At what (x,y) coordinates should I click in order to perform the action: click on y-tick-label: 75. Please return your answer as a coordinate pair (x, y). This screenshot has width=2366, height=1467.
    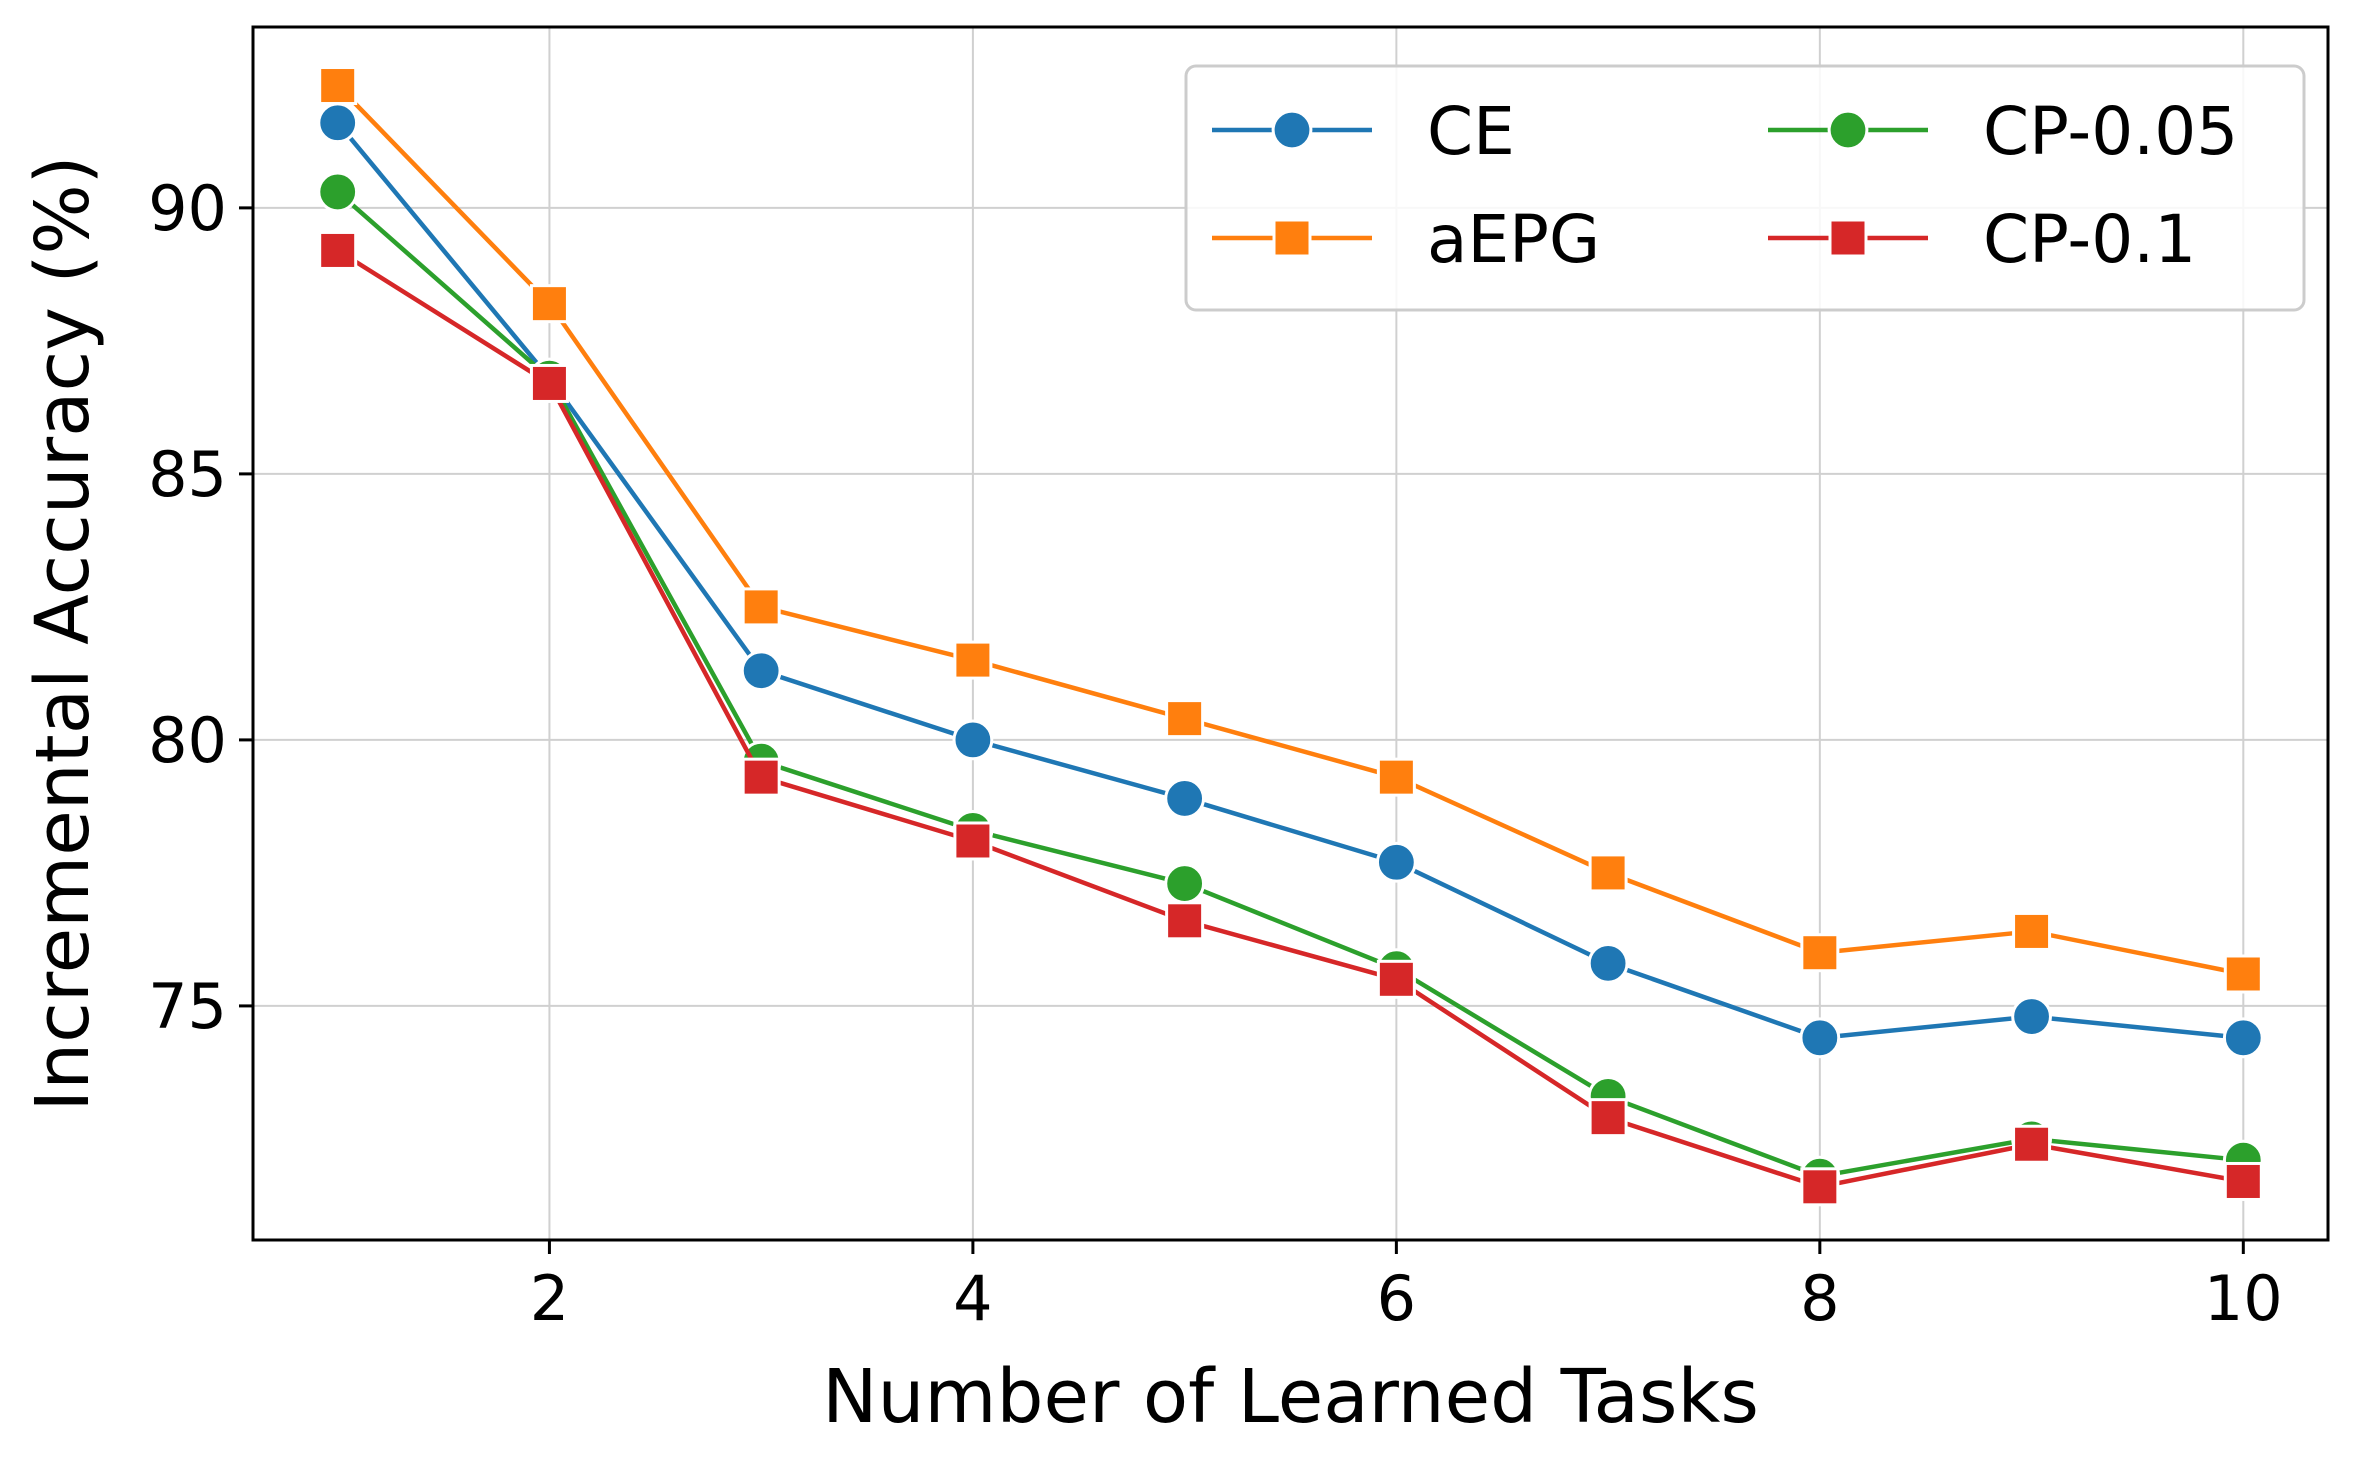
    Looking at the image, I should click on (187, 1006).